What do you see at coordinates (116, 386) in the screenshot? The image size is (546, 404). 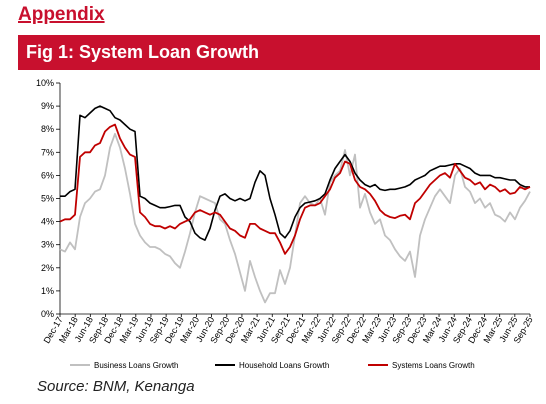 I see `source-note: Source: BNM, Kenanga` at bounding box center [116, 386].